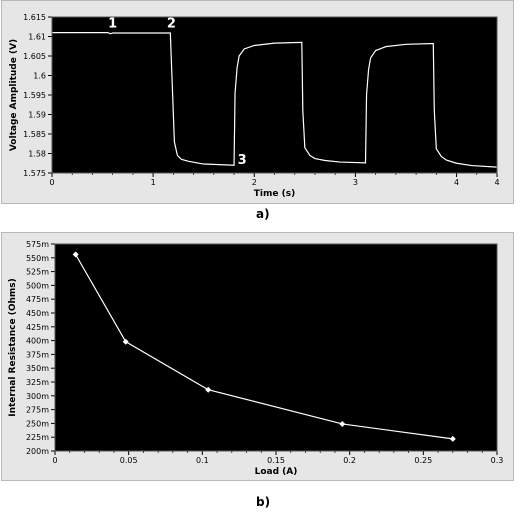  What do you see at coordinates (13, 347) in the screenshot?
I see `y-axis-label: Internal Resistance (Ohms)` at bounding box center [13, 347].